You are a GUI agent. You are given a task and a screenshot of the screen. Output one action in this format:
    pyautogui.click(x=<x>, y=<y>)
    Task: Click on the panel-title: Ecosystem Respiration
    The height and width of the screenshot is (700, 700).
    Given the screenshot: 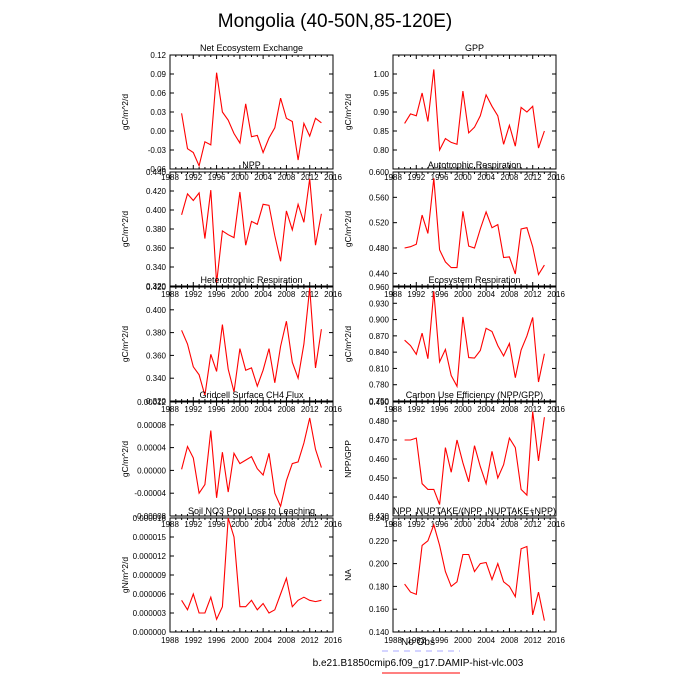 What is the action you would take?
    pyautogui.click(x=474, y=280)
    